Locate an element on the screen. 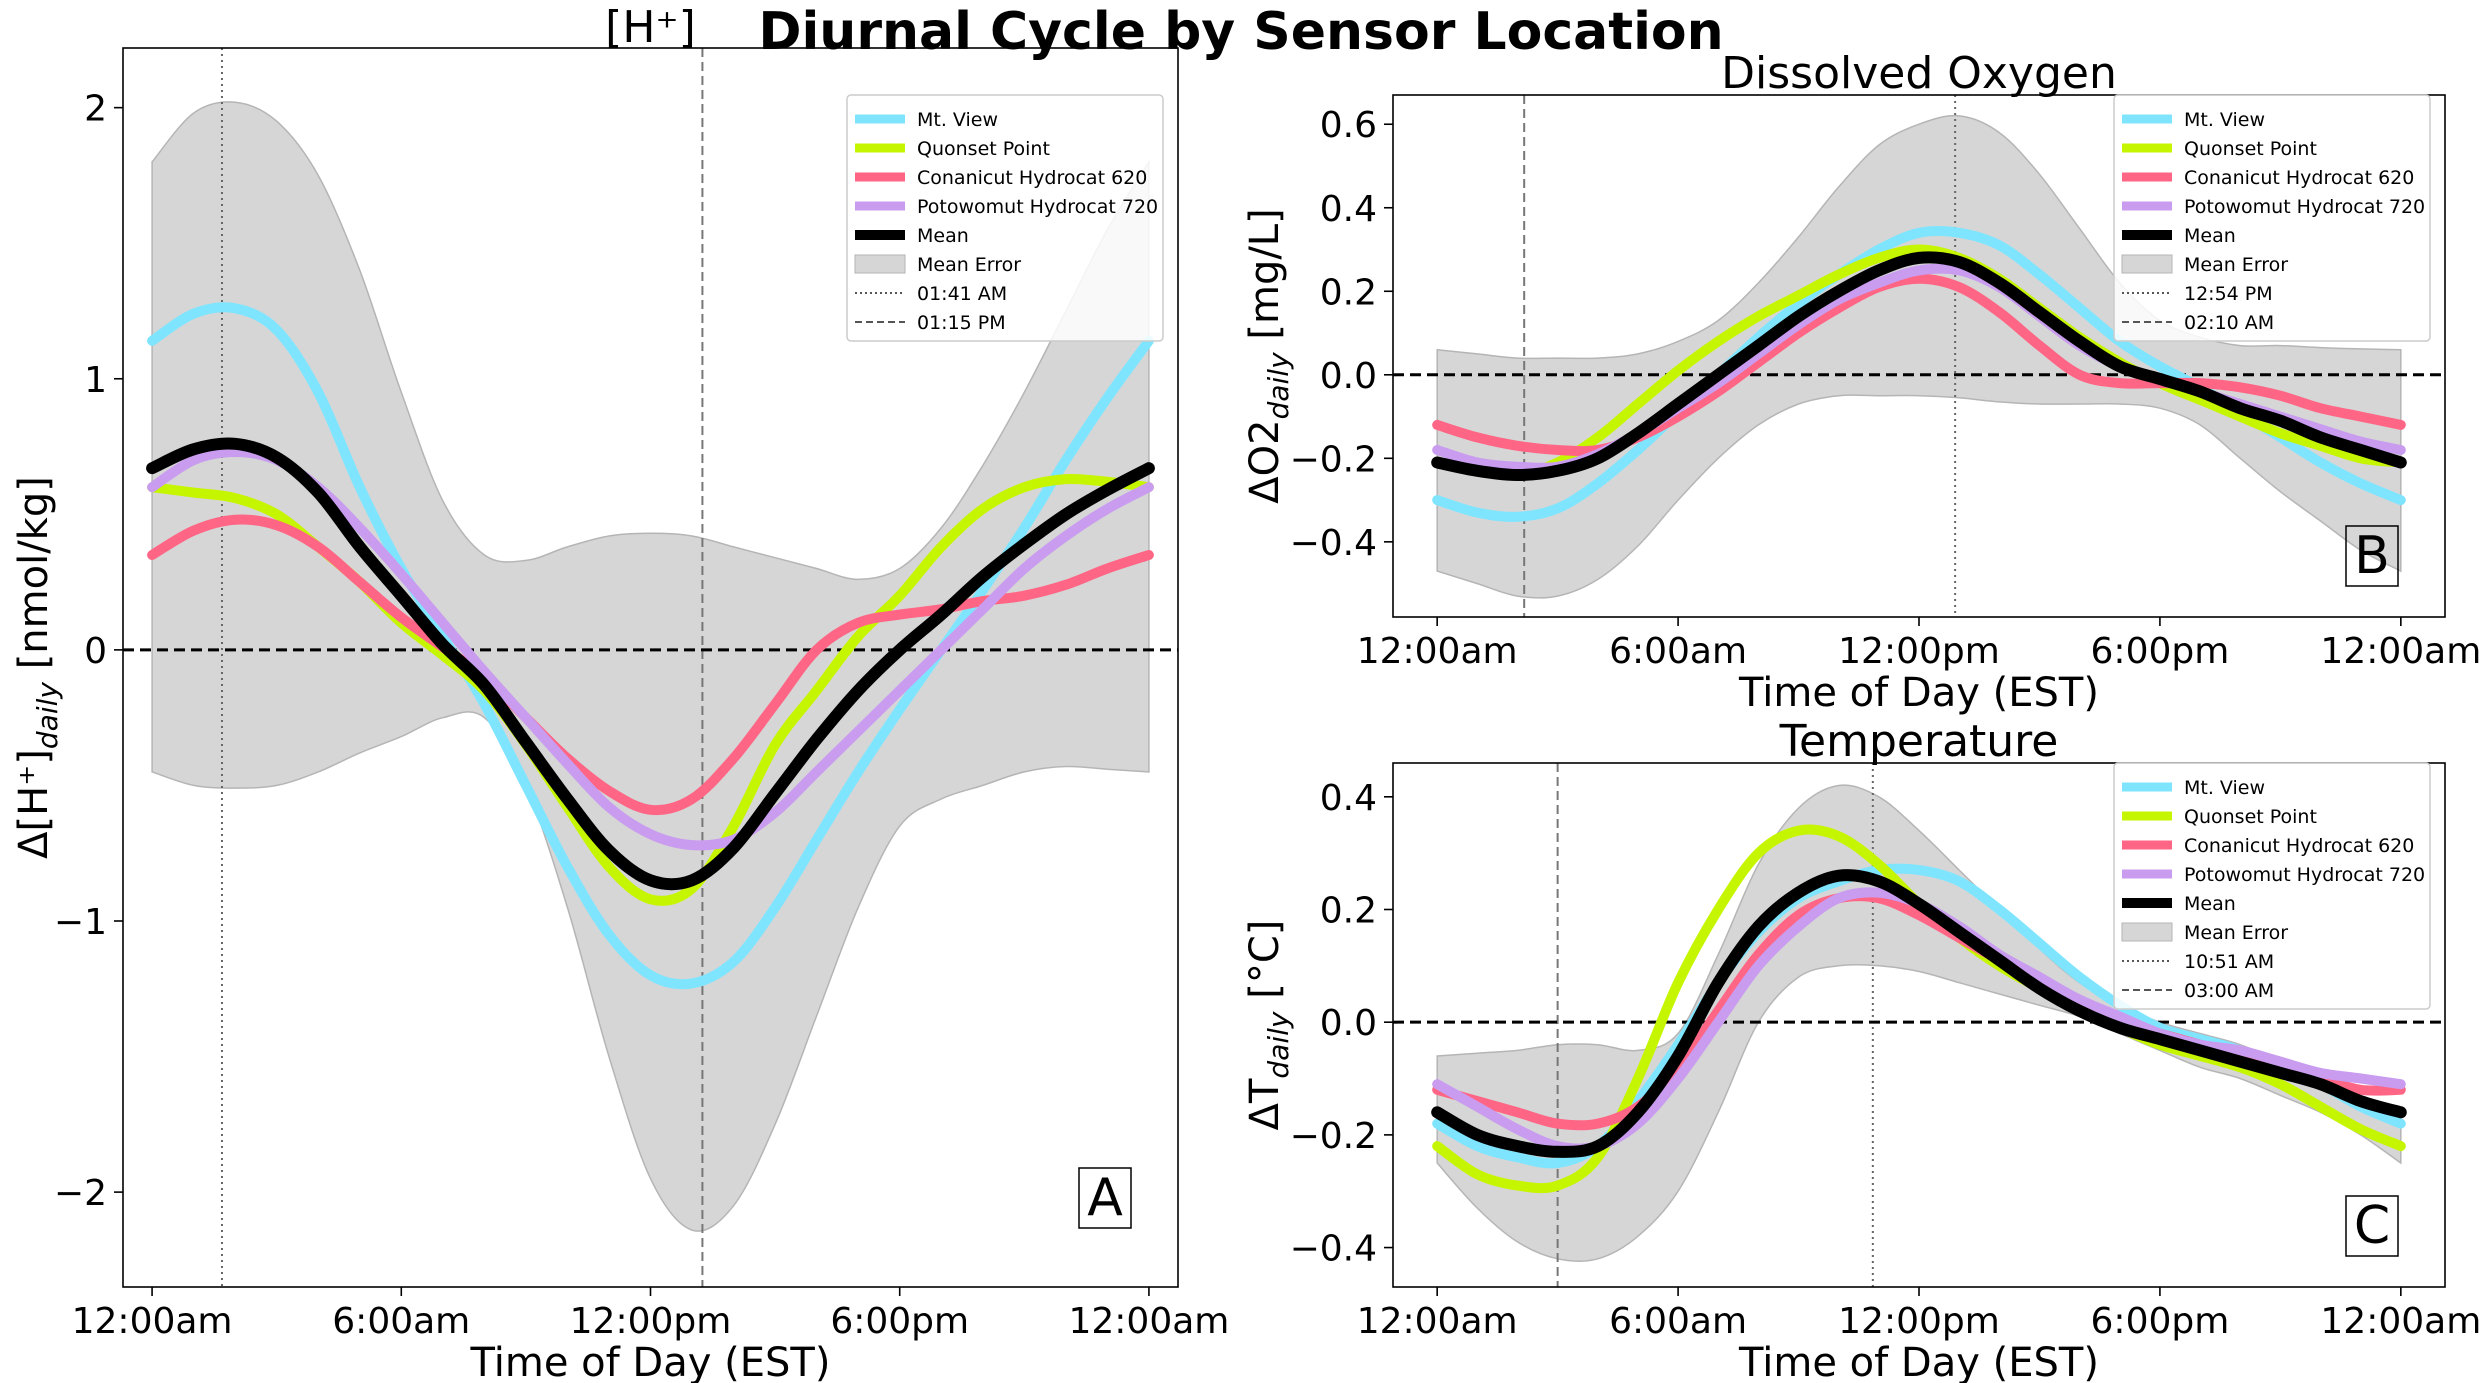  figure-title: Diurnal Cycle by Sensor Location is located at coordinates (1241, 32).